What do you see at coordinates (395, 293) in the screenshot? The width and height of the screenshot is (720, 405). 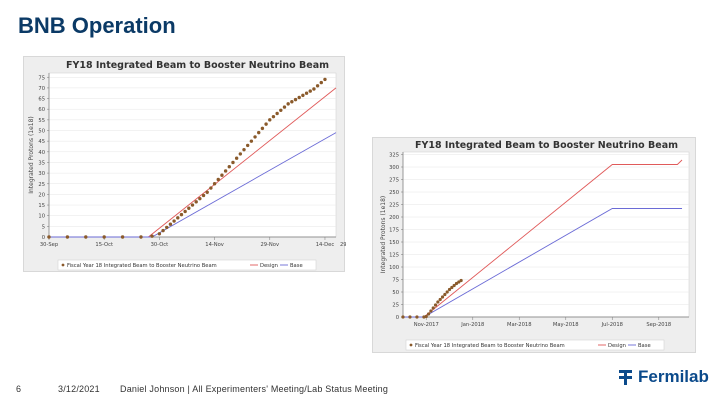 I see `chart2-y-tick-label: 50` at bounding box center [395, 293].